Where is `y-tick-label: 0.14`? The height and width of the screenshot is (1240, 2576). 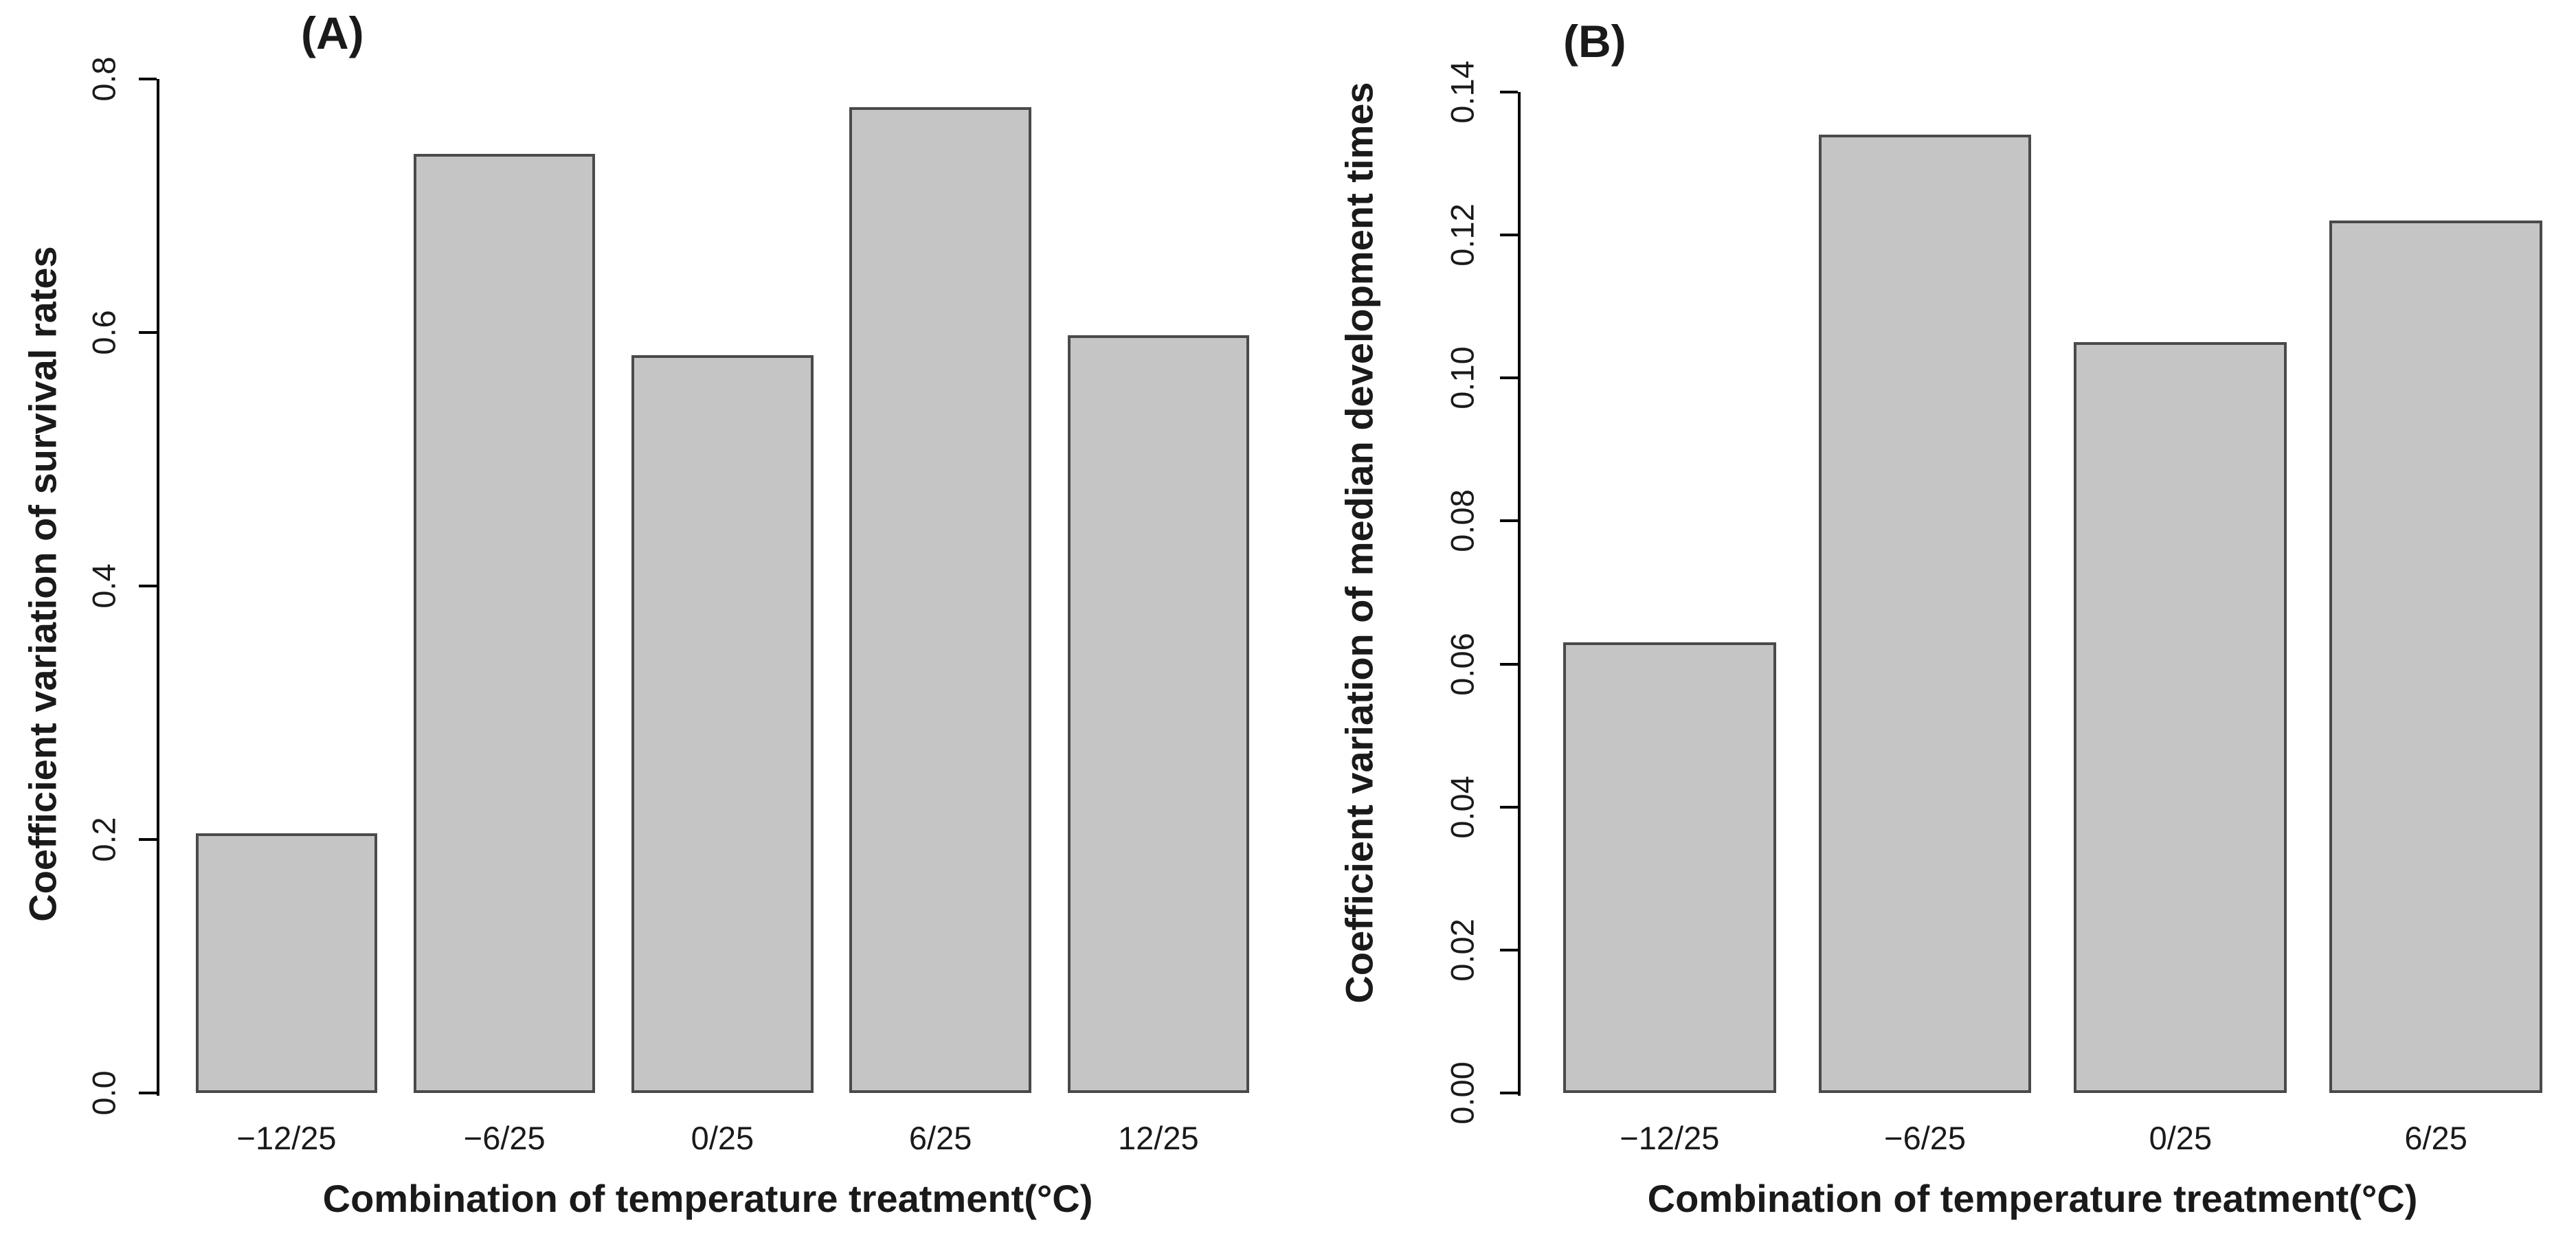
y-tick-label: 0.14 is located at coordinates (1463, 92).